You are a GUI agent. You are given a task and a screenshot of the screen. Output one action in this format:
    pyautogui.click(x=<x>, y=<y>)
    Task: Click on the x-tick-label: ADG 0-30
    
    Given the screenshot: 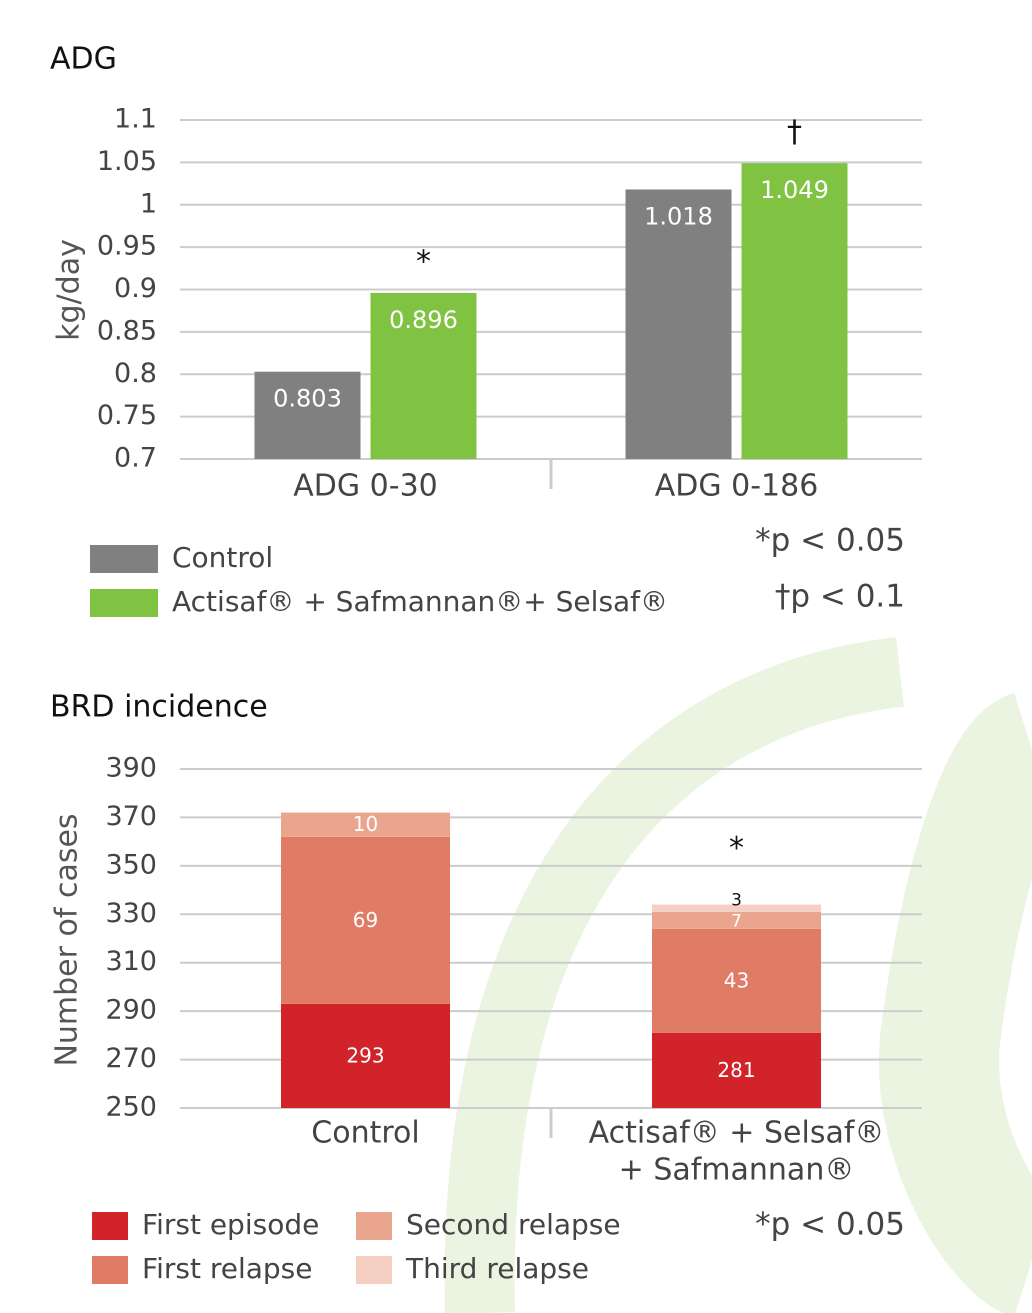 What is the action you would take?
    pyautogui.click(x=365, y=486)
    